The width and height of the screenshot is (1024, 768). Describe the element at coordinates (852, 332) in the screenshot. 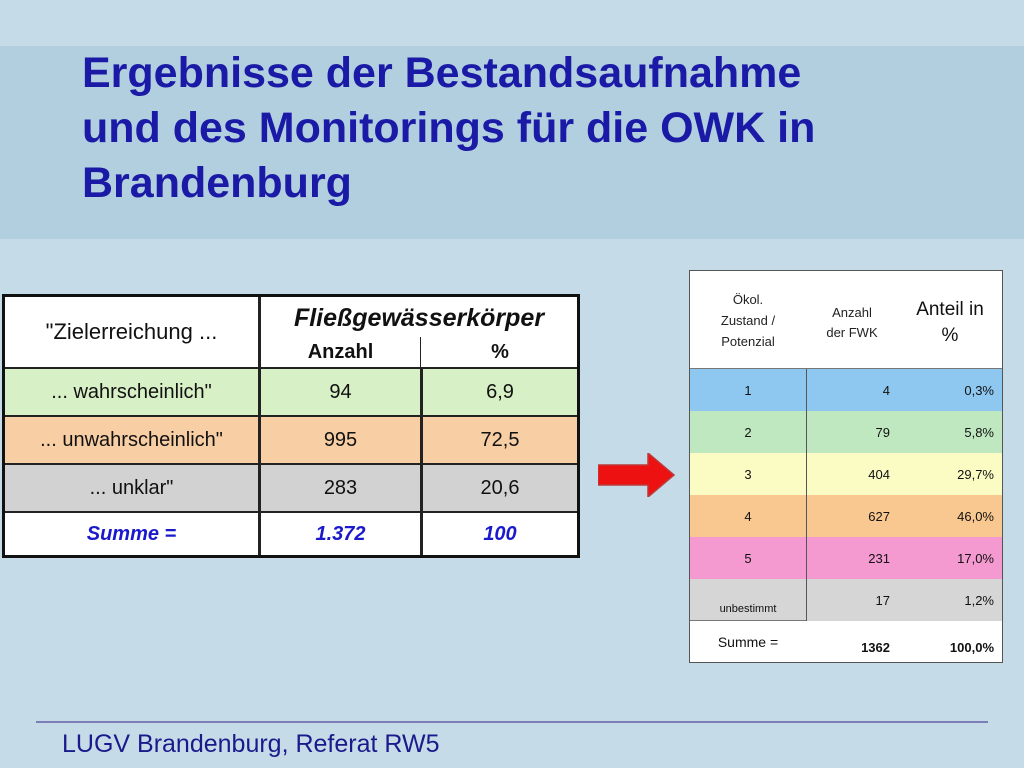

I see `header-anzahl-line: der FWK` at that location.